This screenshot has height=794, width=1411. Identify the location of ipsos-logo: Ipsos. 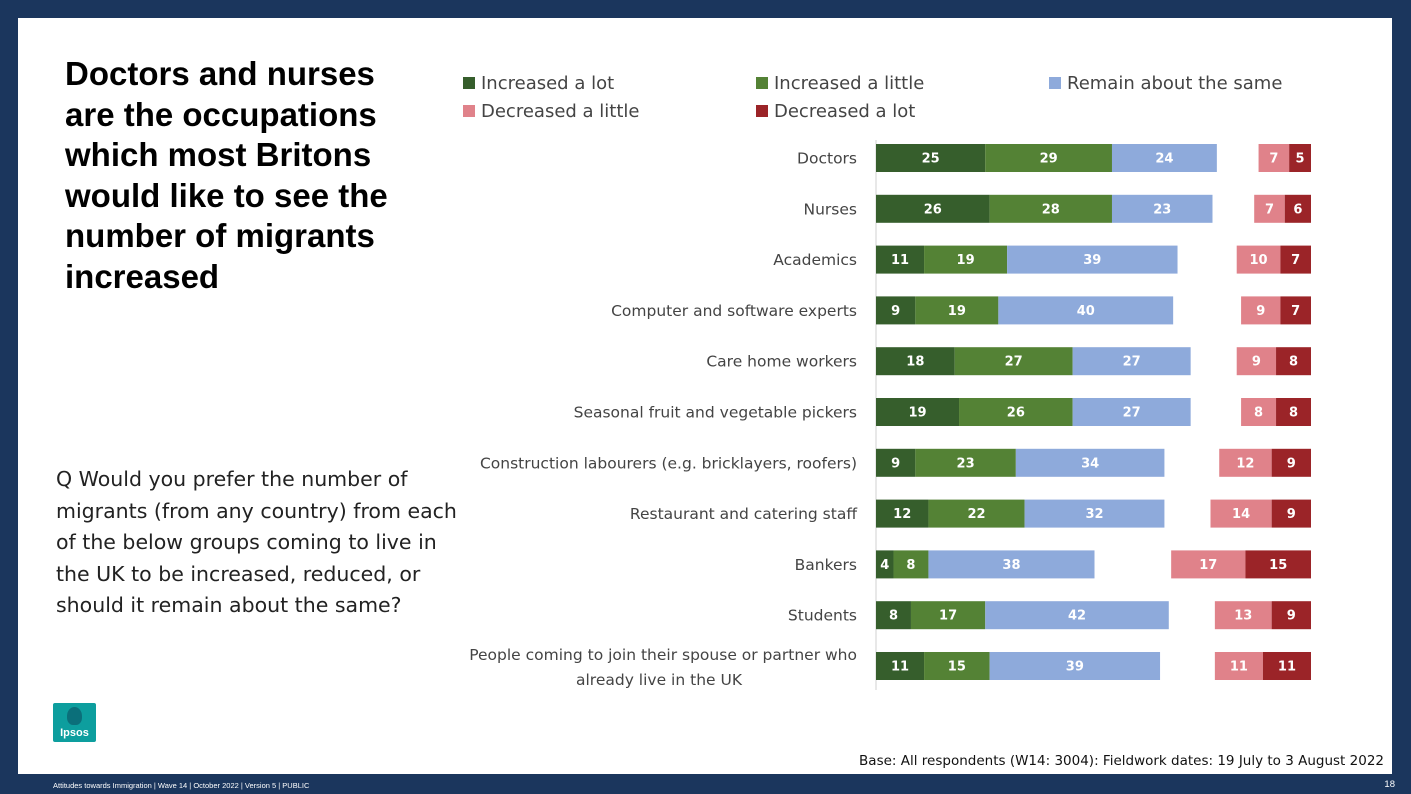
(74, 722).